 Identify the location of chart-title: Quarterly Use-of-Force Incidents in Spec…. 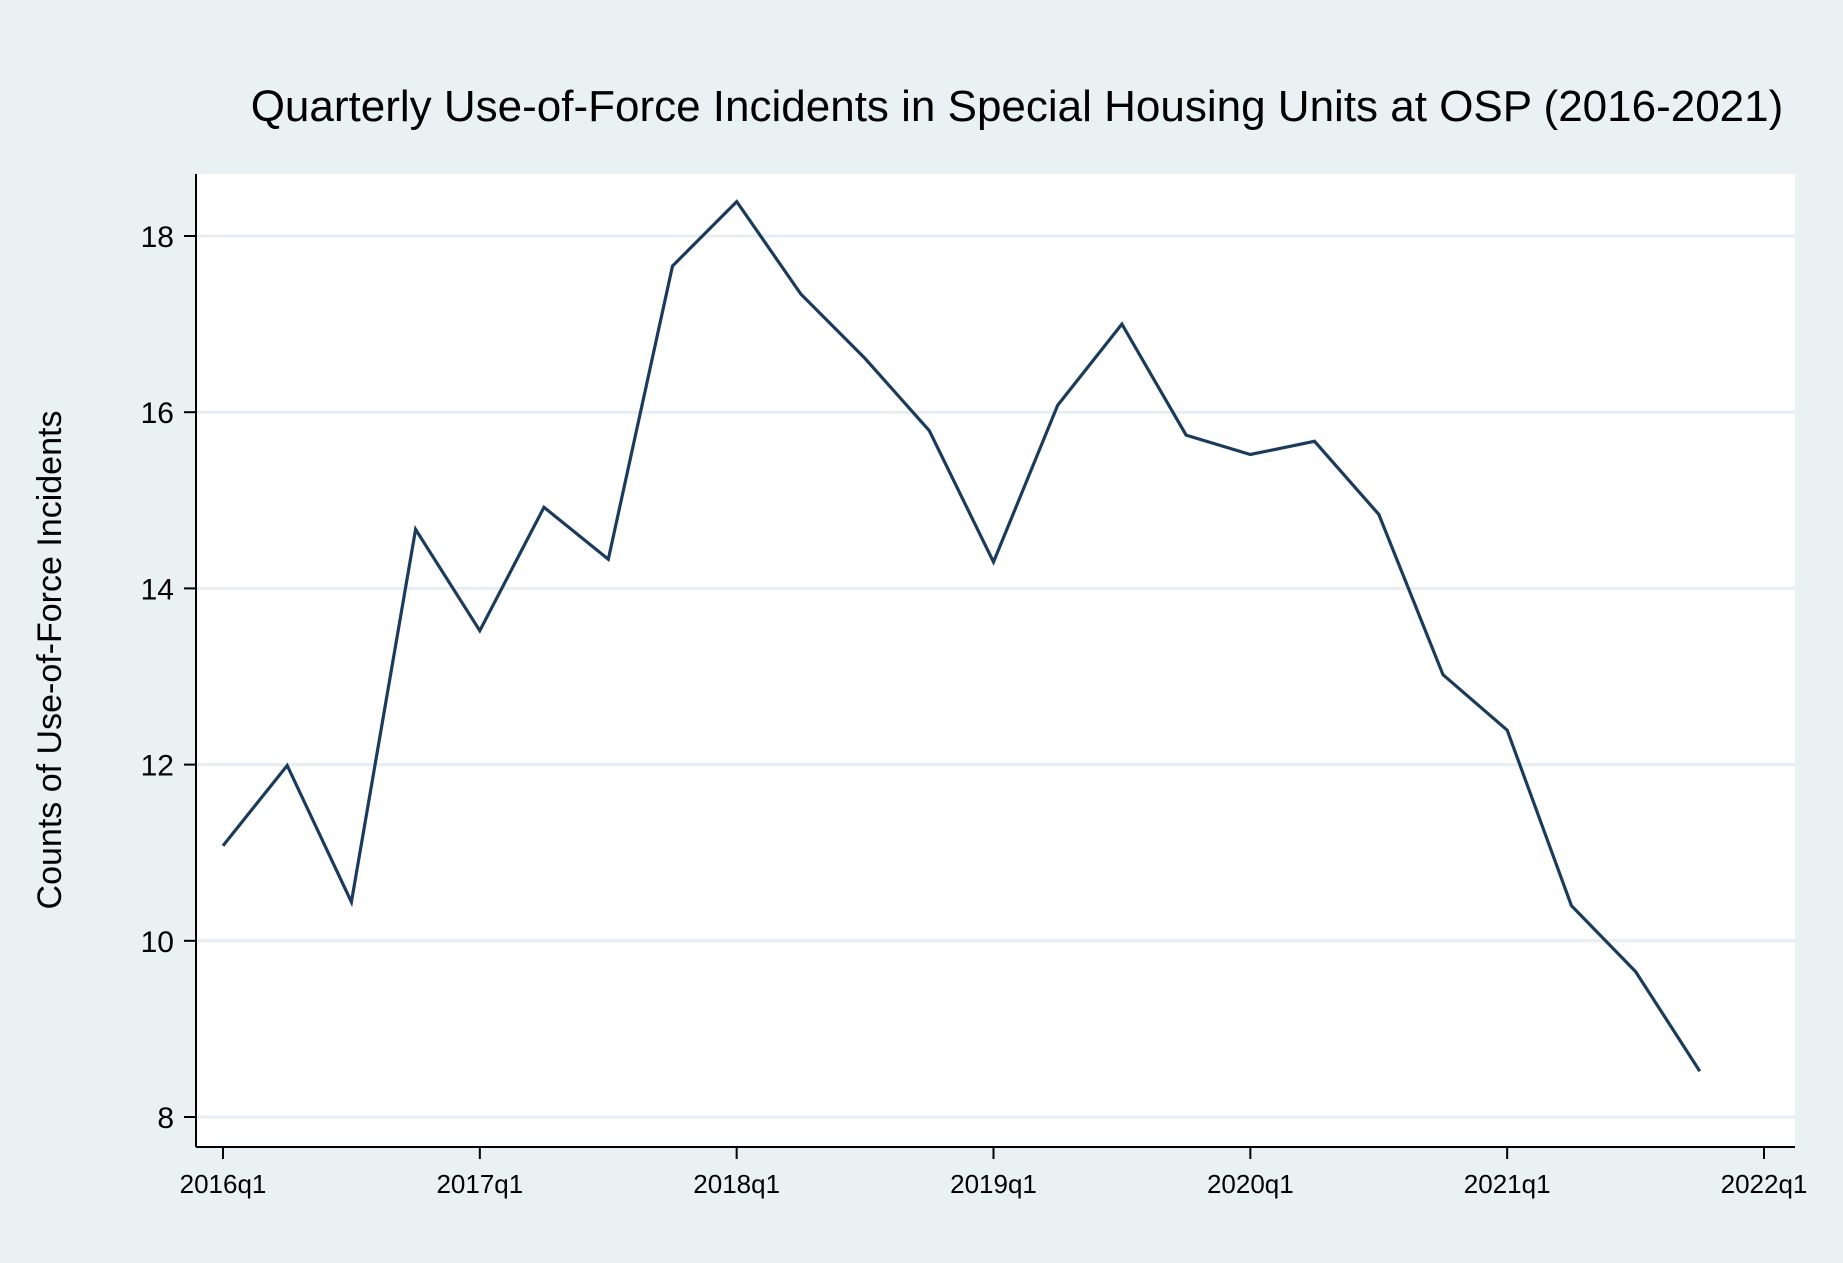
(1017, 106).